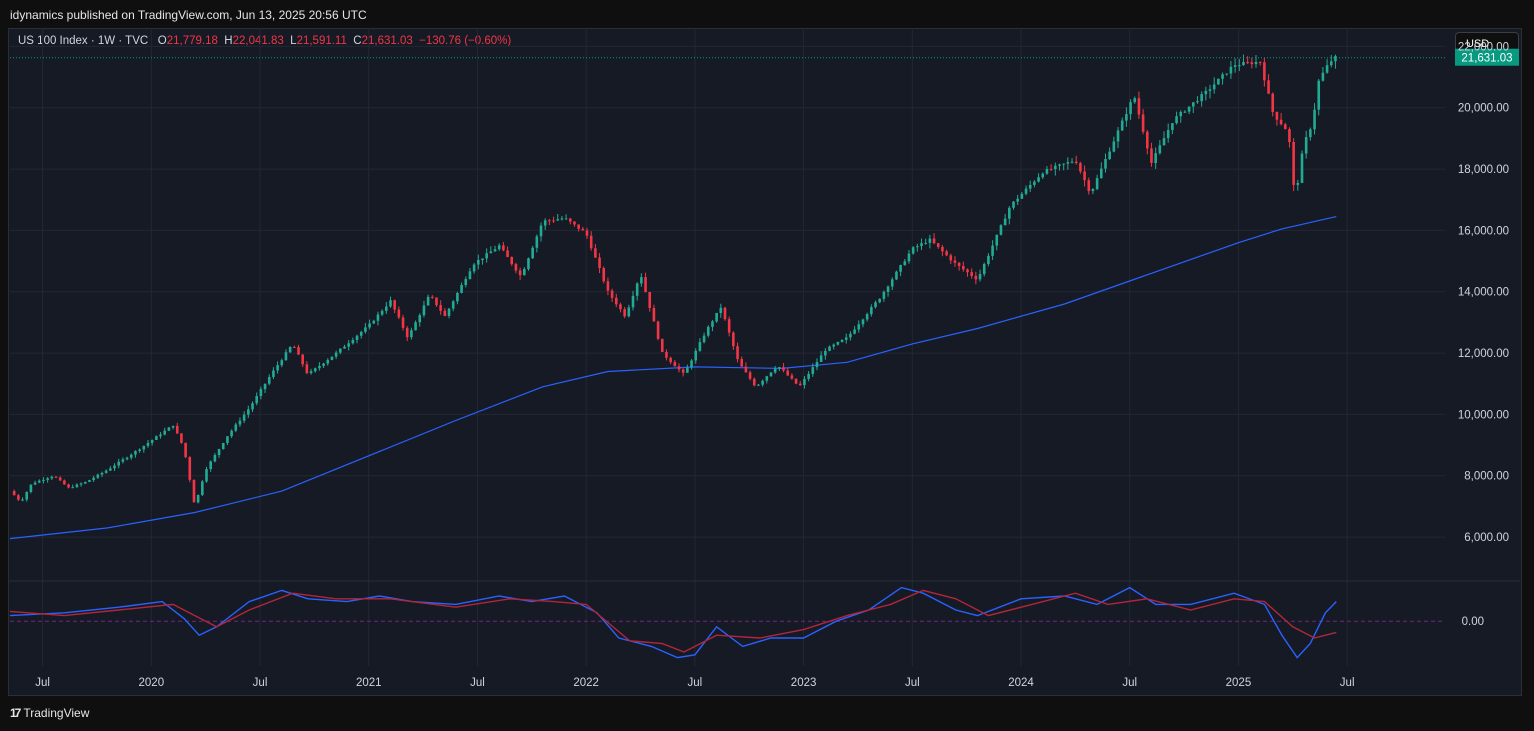  Describe the element at coordinates (465, 41) in the screenshot. I see `change-value: −130.76 (−0.60%)` at that location.